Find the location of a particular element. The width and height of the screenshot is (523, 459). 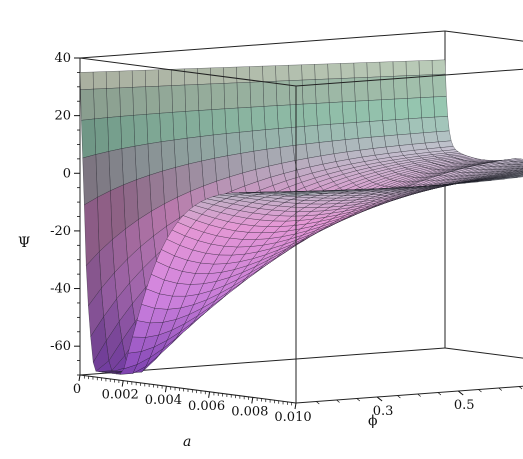

z-tick-label: -60 is located at coordinates (60, 346).